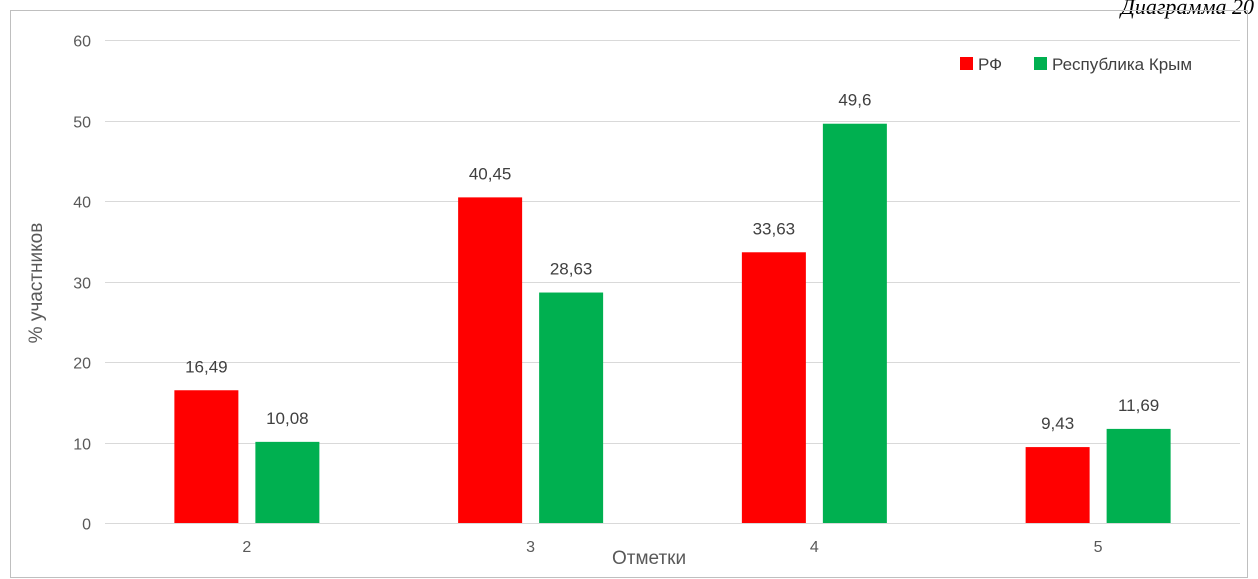 The height and width of the screenshot is (579, 1258). What do you see at coordinates (82, 42) in the screenshot?
I see `y-tick-label: 60` at bounding box center [82, 42].